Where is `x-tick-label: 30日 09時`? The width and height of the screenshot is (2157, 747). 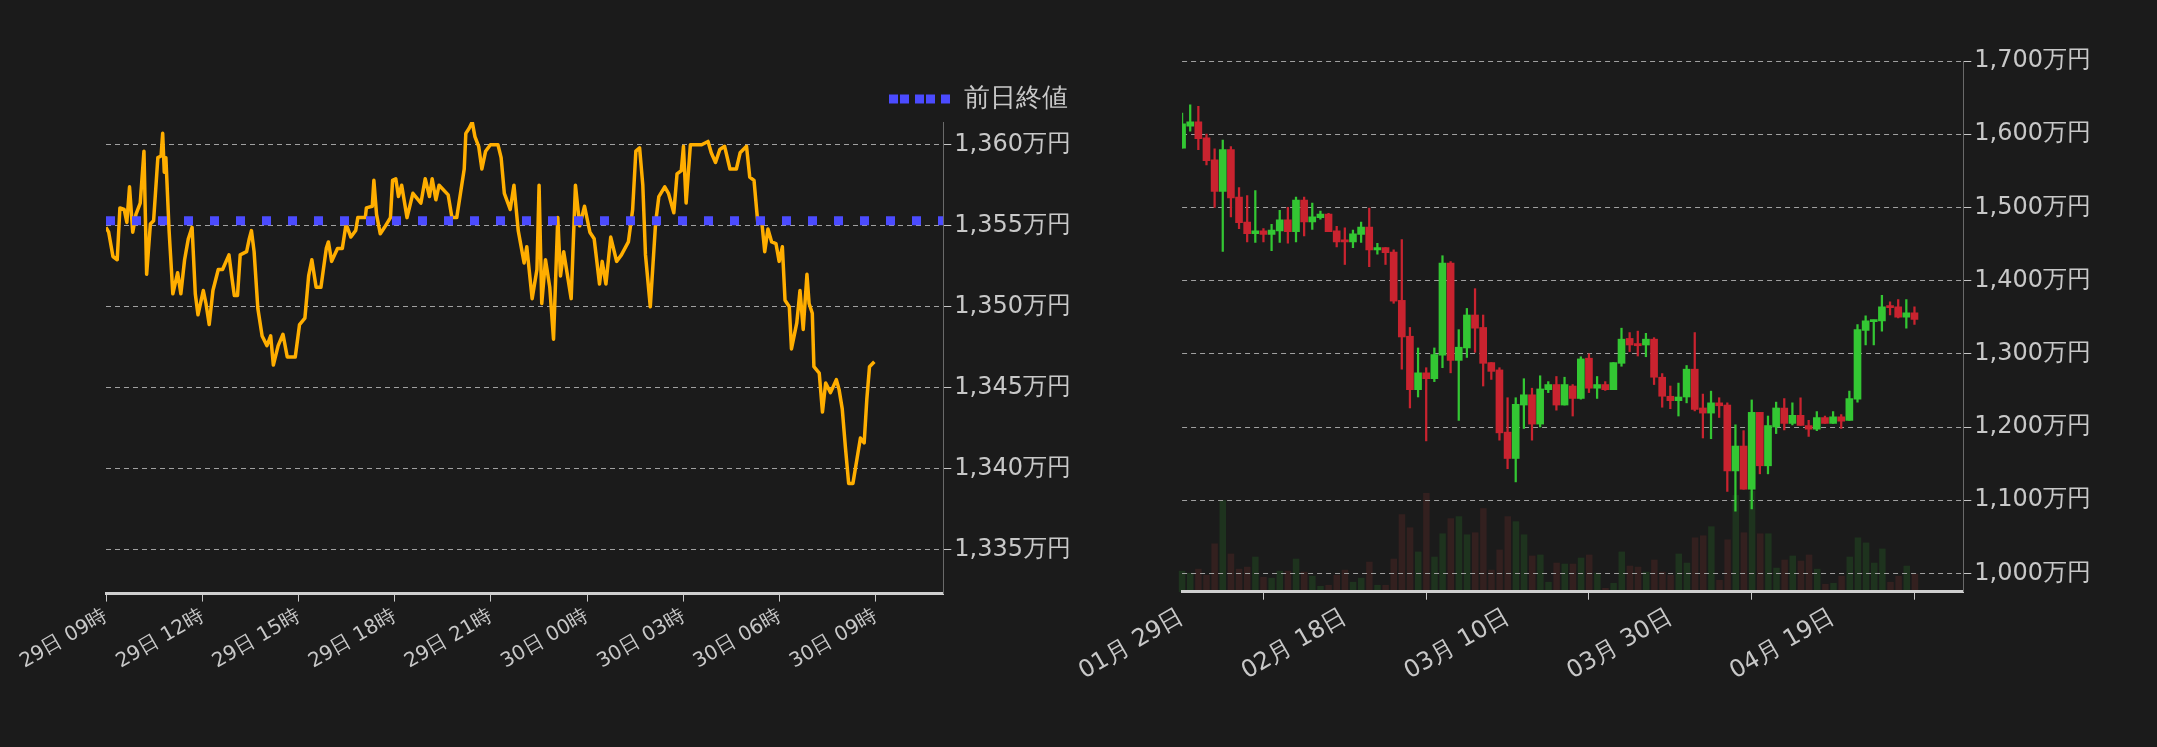
x-tick-label: 30日 09時 is located at coordinates (833, 638).